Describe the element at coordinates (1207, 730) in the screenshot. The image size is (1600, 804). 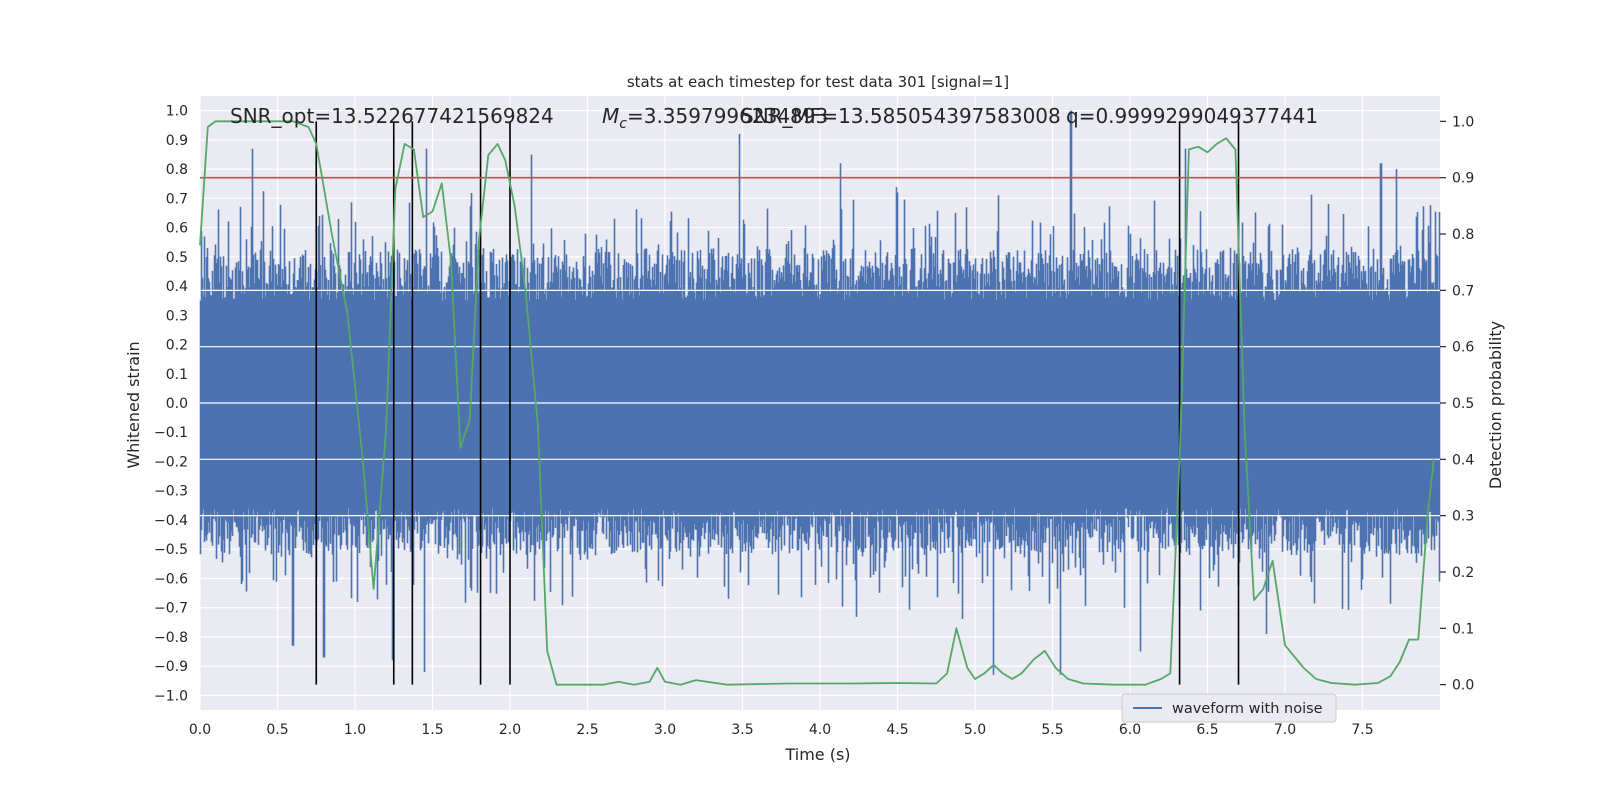
I see `x-tick-label: 6.5` at that location.